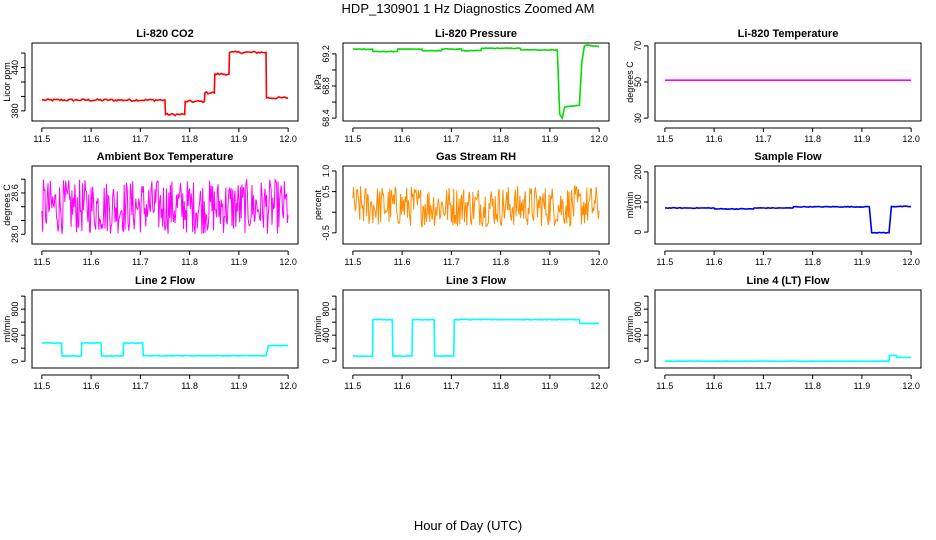 Image resolution: width=936 pixels, height=540 pixels. Describe the element at coordinates (15, 110) in the screenshot. I see `y-tick-label: 380` at that location.